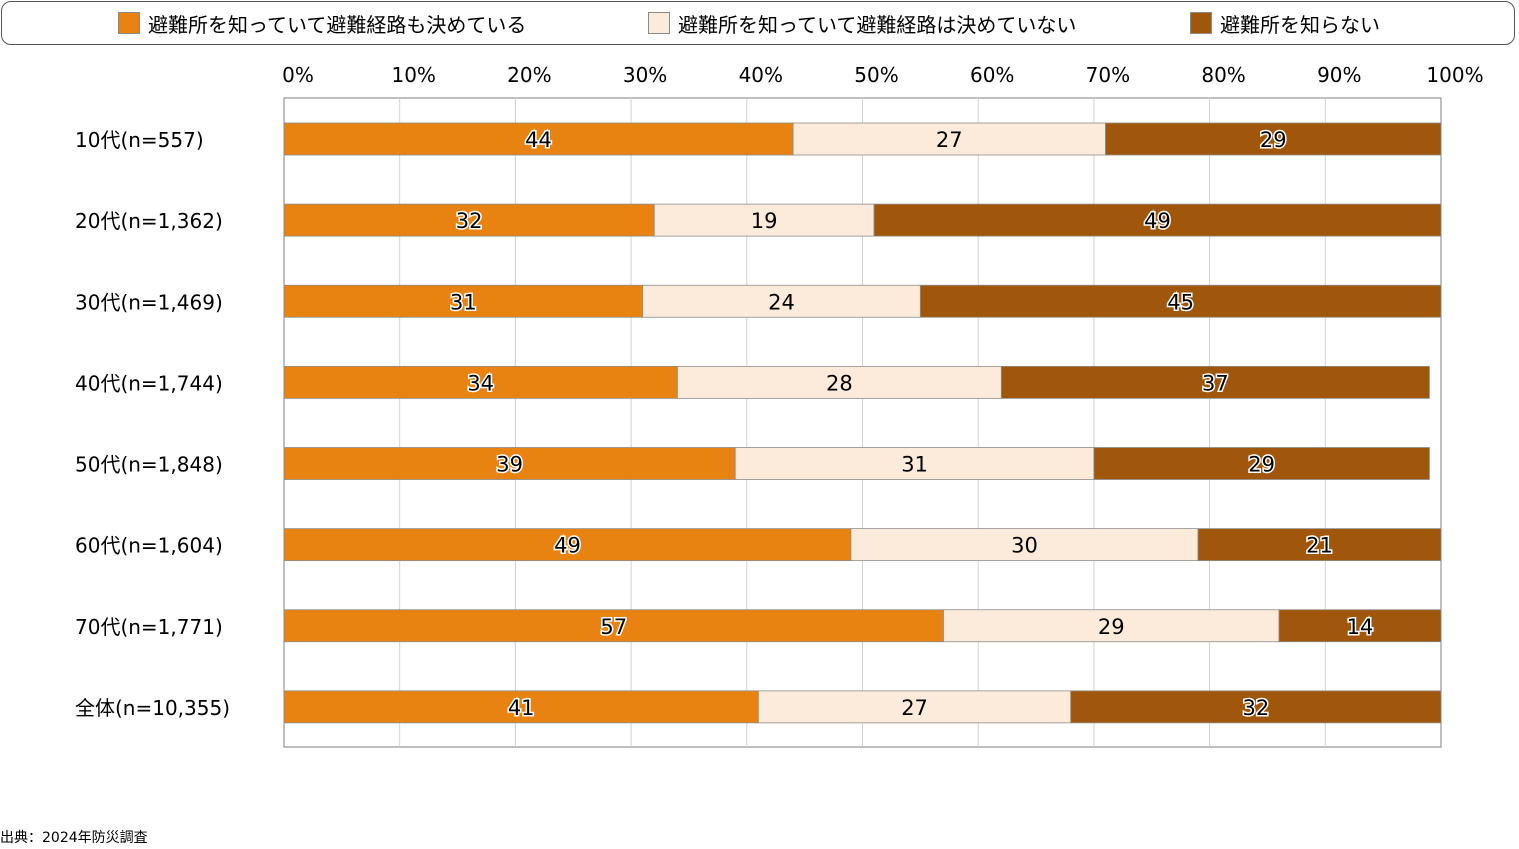 Image resolution: width=1519 pixels, height=849 pixels. I want to click on category-label: 10代(n=557), so click(139, 140).